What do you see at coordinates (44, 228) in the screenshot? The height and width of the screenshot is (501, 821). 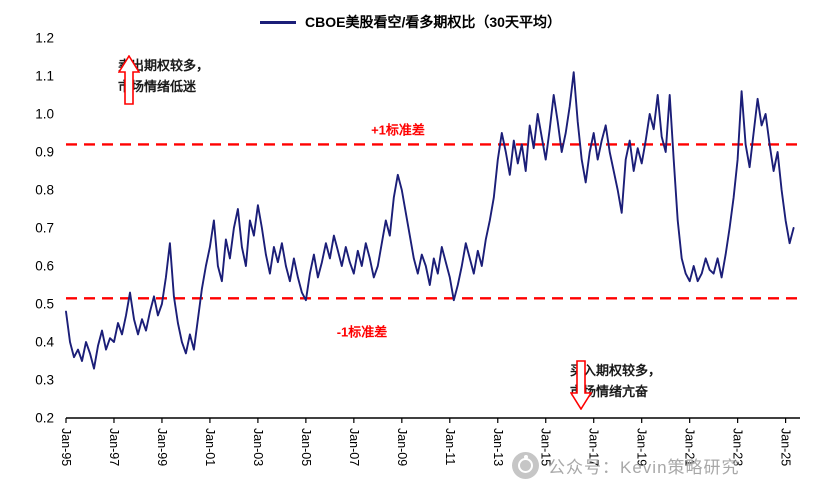 I see `y-tick-label: 0.7` at bounding box center [44, 228].